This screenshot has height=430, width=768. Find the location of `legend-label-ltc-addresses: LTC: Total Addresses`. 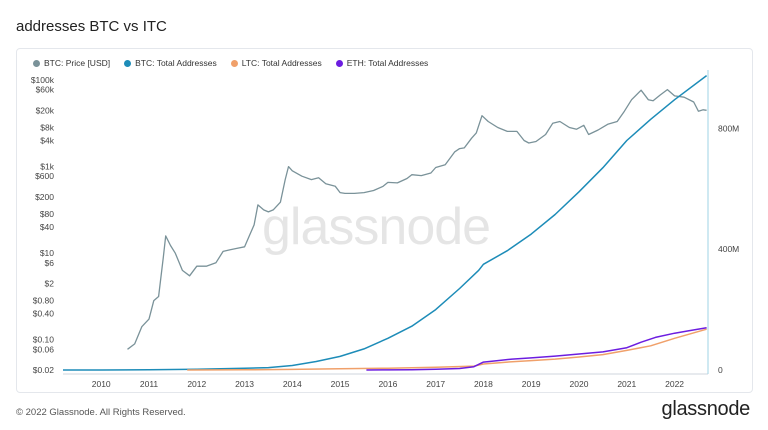

legend-label-ltc-addresses: LTC: Total Addresses is located at coordinates (281, 63).